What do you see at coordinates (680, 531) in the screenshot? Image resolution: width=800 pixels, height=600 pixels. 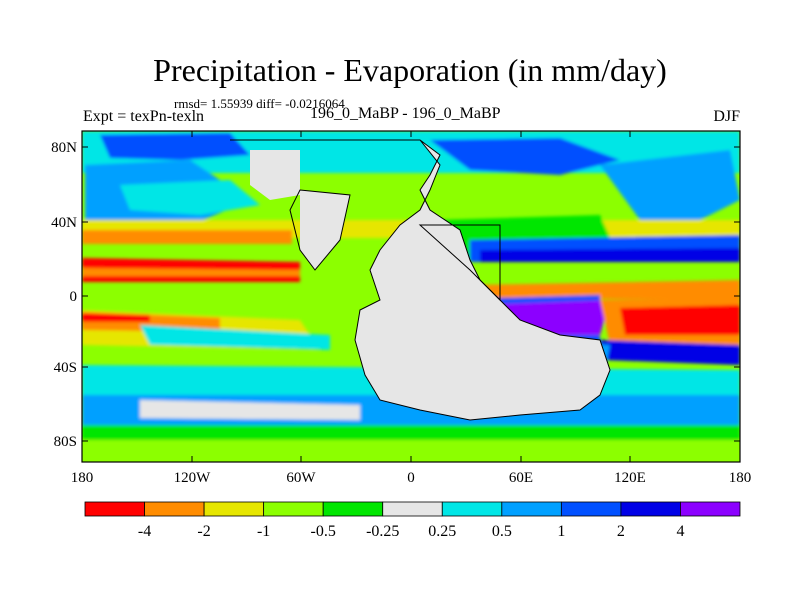 I see `colorbar-label: 4` at bounding box center [680, 531].